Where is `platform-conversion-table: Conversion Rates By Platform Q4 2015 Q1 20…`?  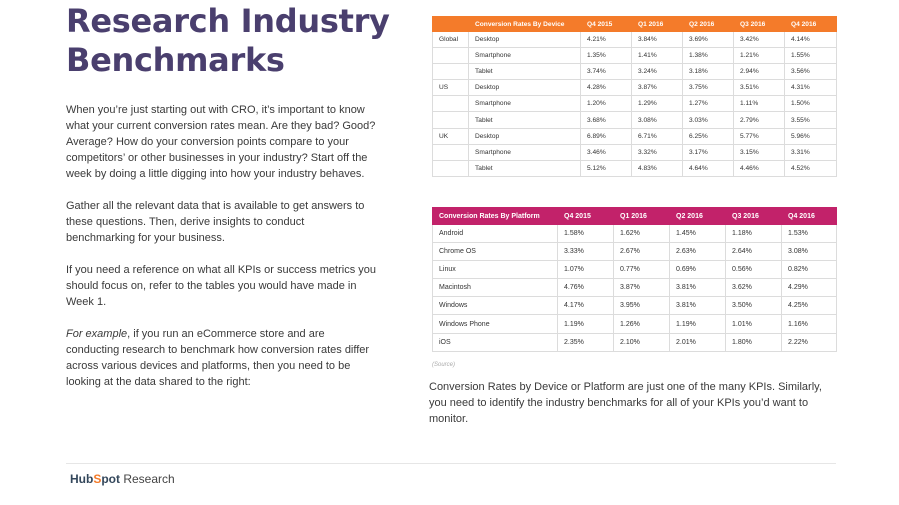
platform-conversion-table: Conversion Rates By Platform Q4 2015 Q1 20… is located at coordinates (634, 279).